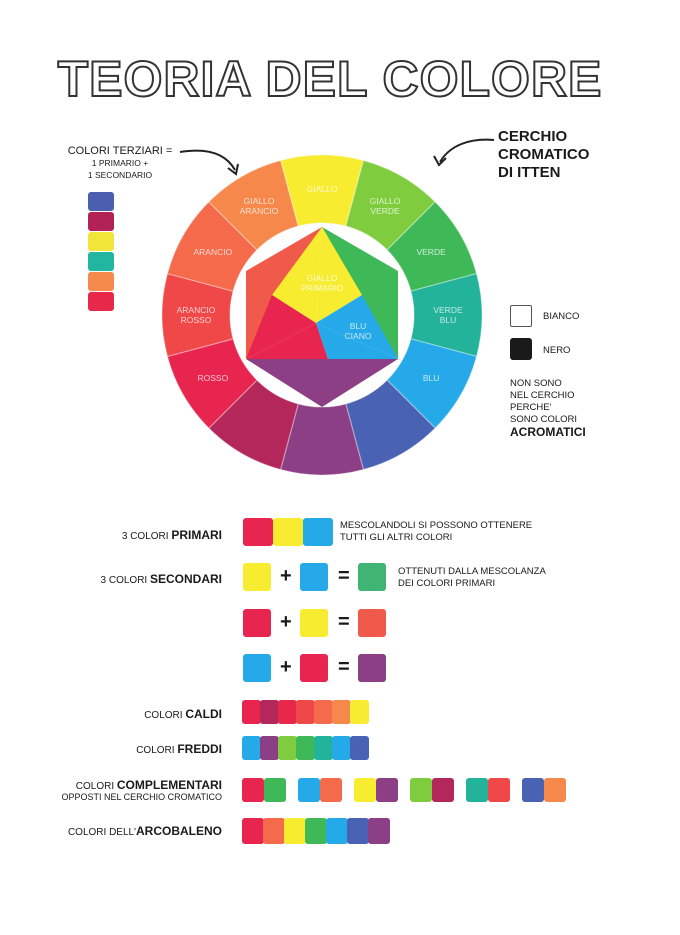 The width and height of the screenshot is (680, 935). I want to click on label-caldi-pre: COLORI, so click(165, 715).